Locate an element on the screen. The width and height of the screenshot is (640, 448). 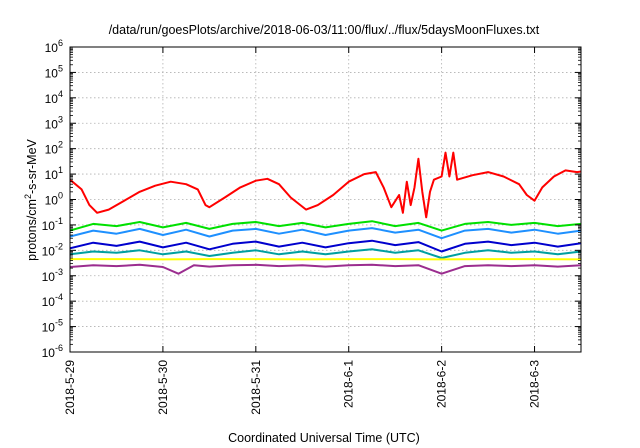
x-tick-label: 2018-6-1 is located at coordinates (349, 384).